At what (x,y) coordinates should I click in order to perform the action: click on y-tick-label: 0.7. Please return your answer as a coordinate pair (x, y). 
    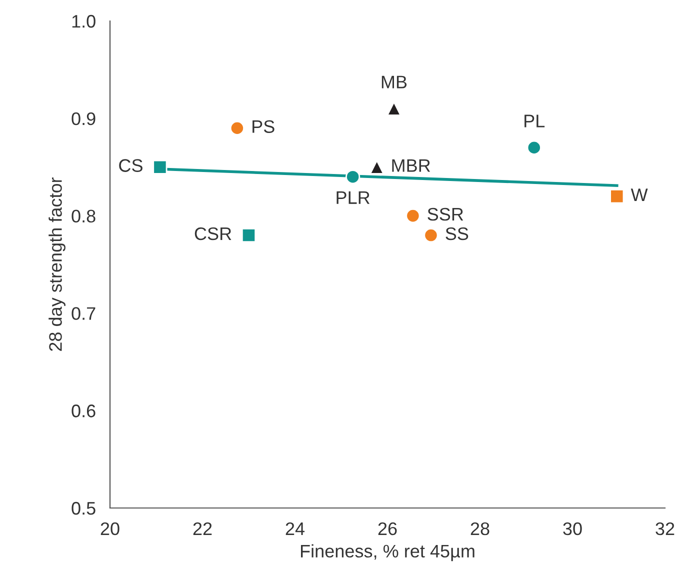
    Looking at the image, I should click on (84, 313).